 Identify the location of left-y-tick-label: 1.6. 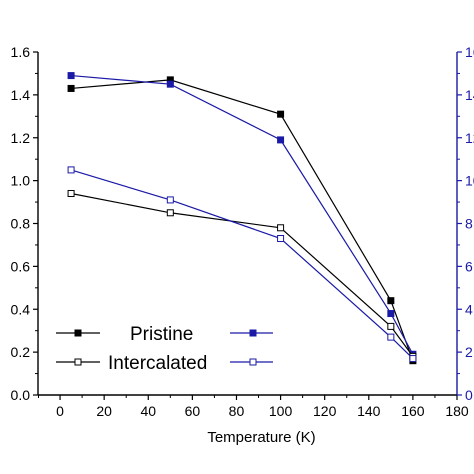
(21, 52).